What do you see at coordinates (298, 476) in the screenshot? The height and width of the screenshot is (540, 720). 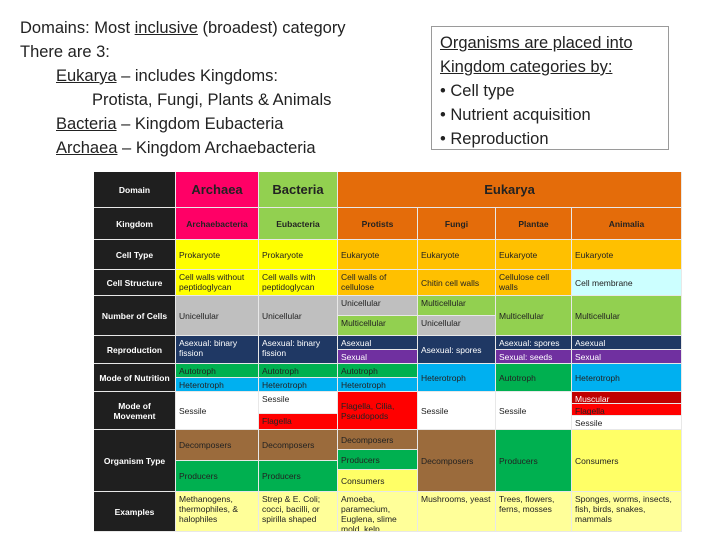 I see `orgtype-eubact-producers: Producers` at bounding box center [298, 476].